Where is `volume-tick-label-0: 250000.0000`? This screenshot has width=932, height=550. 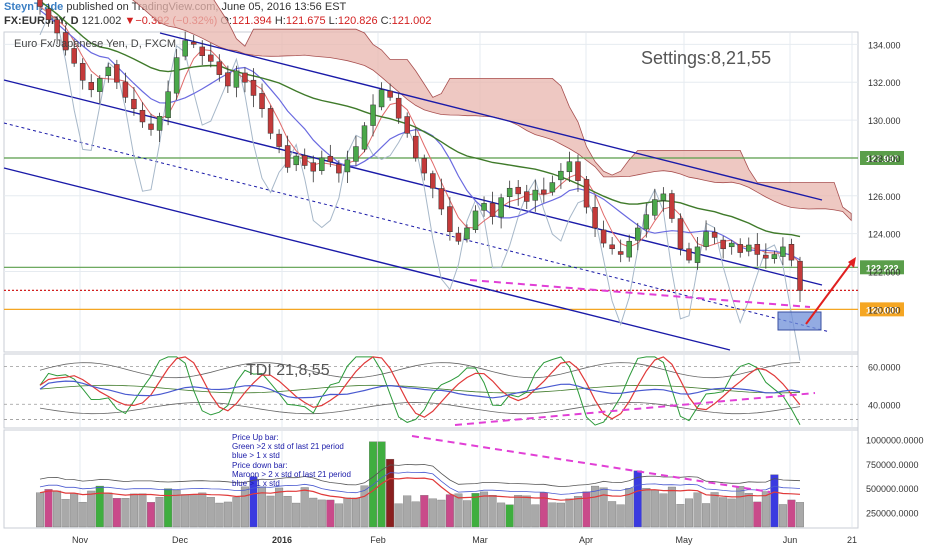
volume-tick-label-0: 250000.0000 is located at coordinates (892, 513).